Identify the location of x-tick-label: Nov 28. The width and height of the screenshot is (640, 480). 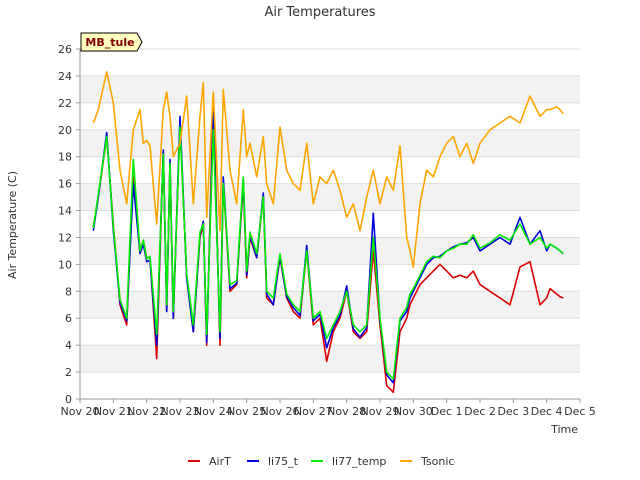
(346, 411).